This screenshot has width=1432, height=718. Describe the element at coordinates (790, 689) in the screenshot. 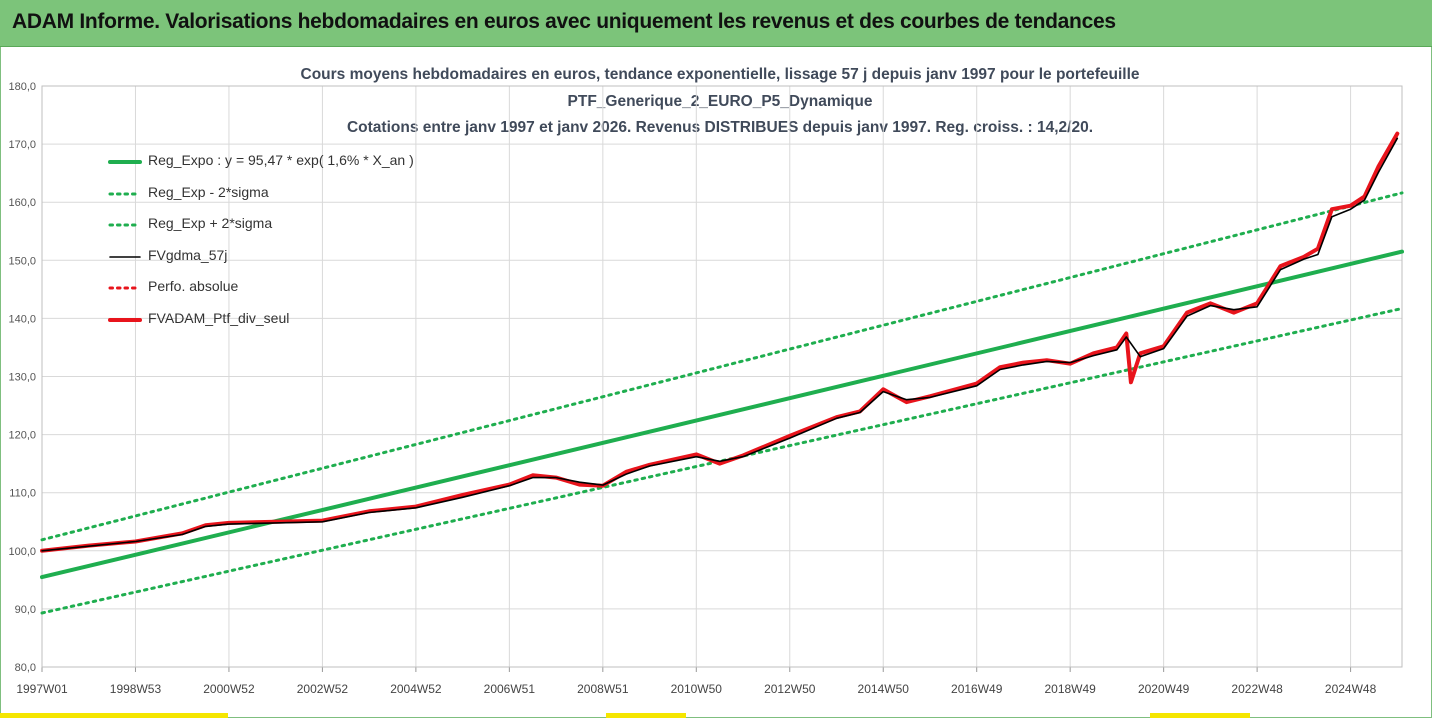

I see `x-tick-label: 2012W50` at that location.